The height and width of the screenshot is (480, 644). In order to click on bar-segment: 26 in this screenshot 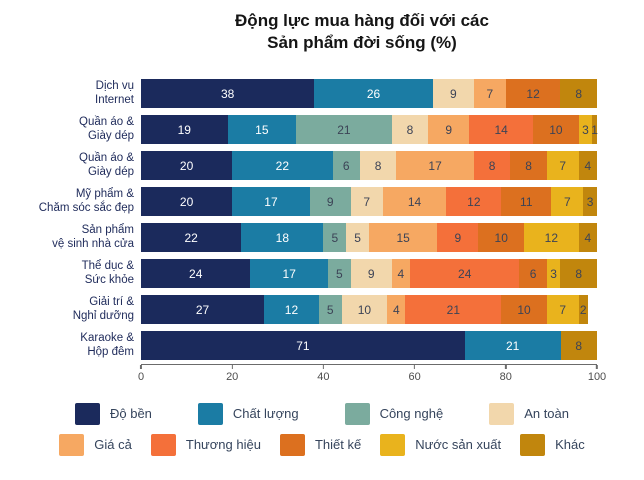, I will do `click(373, 93)`.